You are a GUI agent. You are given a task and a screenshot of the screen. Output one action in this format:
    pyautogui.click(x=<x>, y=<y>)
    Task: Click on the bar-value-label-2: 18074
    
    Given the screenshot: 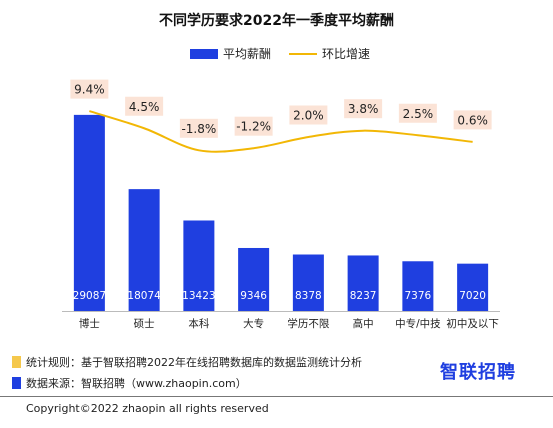 What is the action you would take?
    pyautogui.click(x=144, y=296)
    